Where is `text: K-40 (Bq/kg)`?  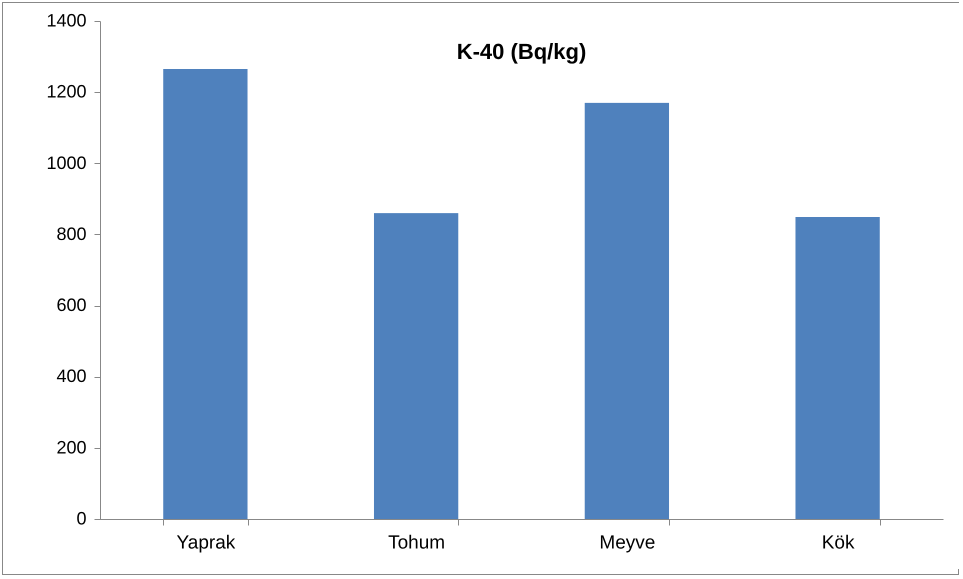 text: K-40 (Bq/kg) is located at coordinates (521, 51).